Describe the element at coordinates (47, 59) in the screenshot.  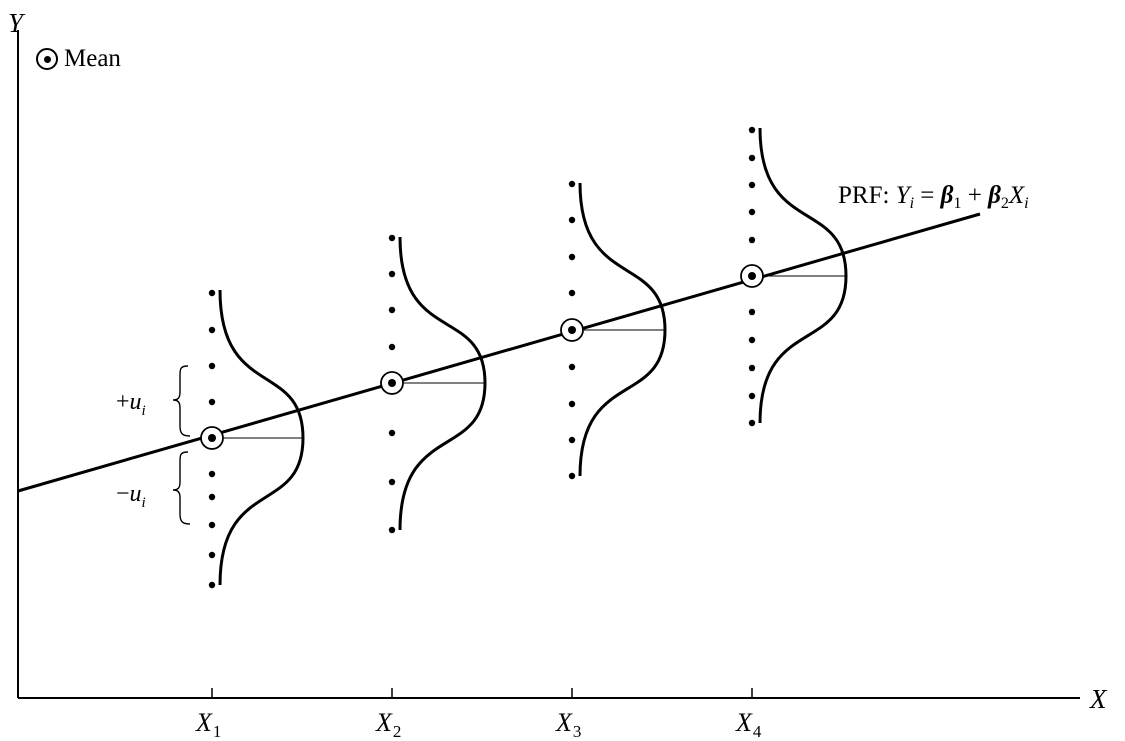
I see `mean-marker-icon` at that location.